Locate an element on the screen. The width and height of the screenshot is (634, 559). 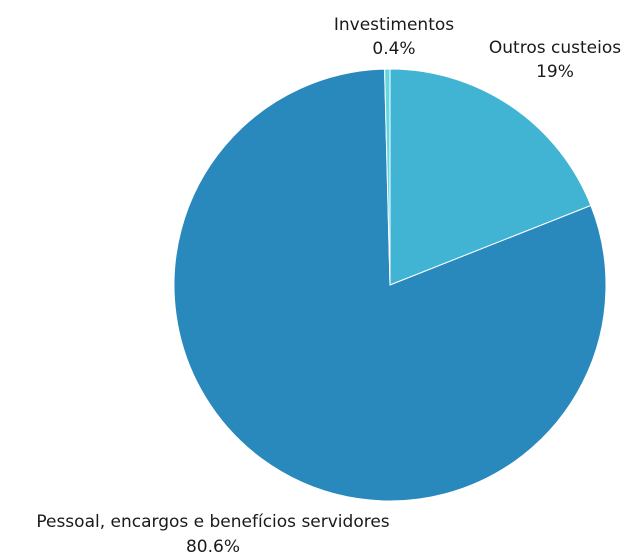
label-investimentos-name: Investimentos is located at coordinates (394, 25).